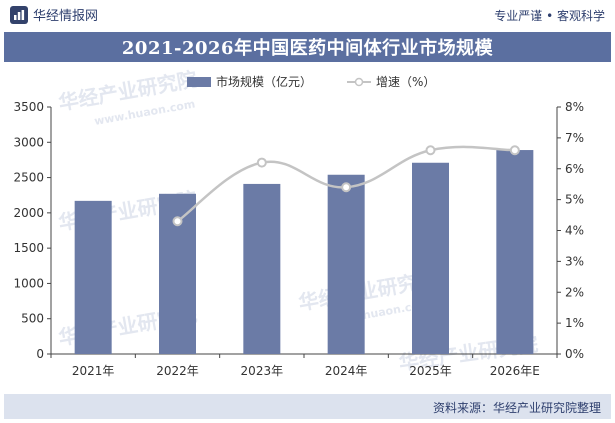 Image resolution: width=615 pixels, height=423 pixels. What do you see at coordinates (574, 200) in the screenshot?
I see `y-right-tick-label: 5%` at bounding box center [574, 200].